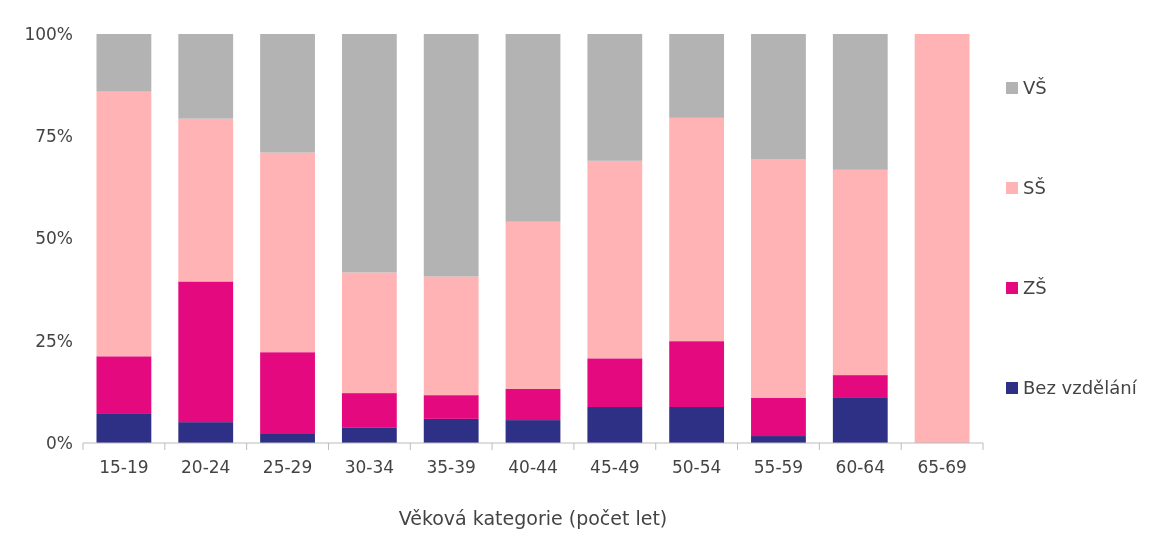 This screenshot has width=1170, height=539. I want to click on x-tick-label: 65-69, so click(942, 467).